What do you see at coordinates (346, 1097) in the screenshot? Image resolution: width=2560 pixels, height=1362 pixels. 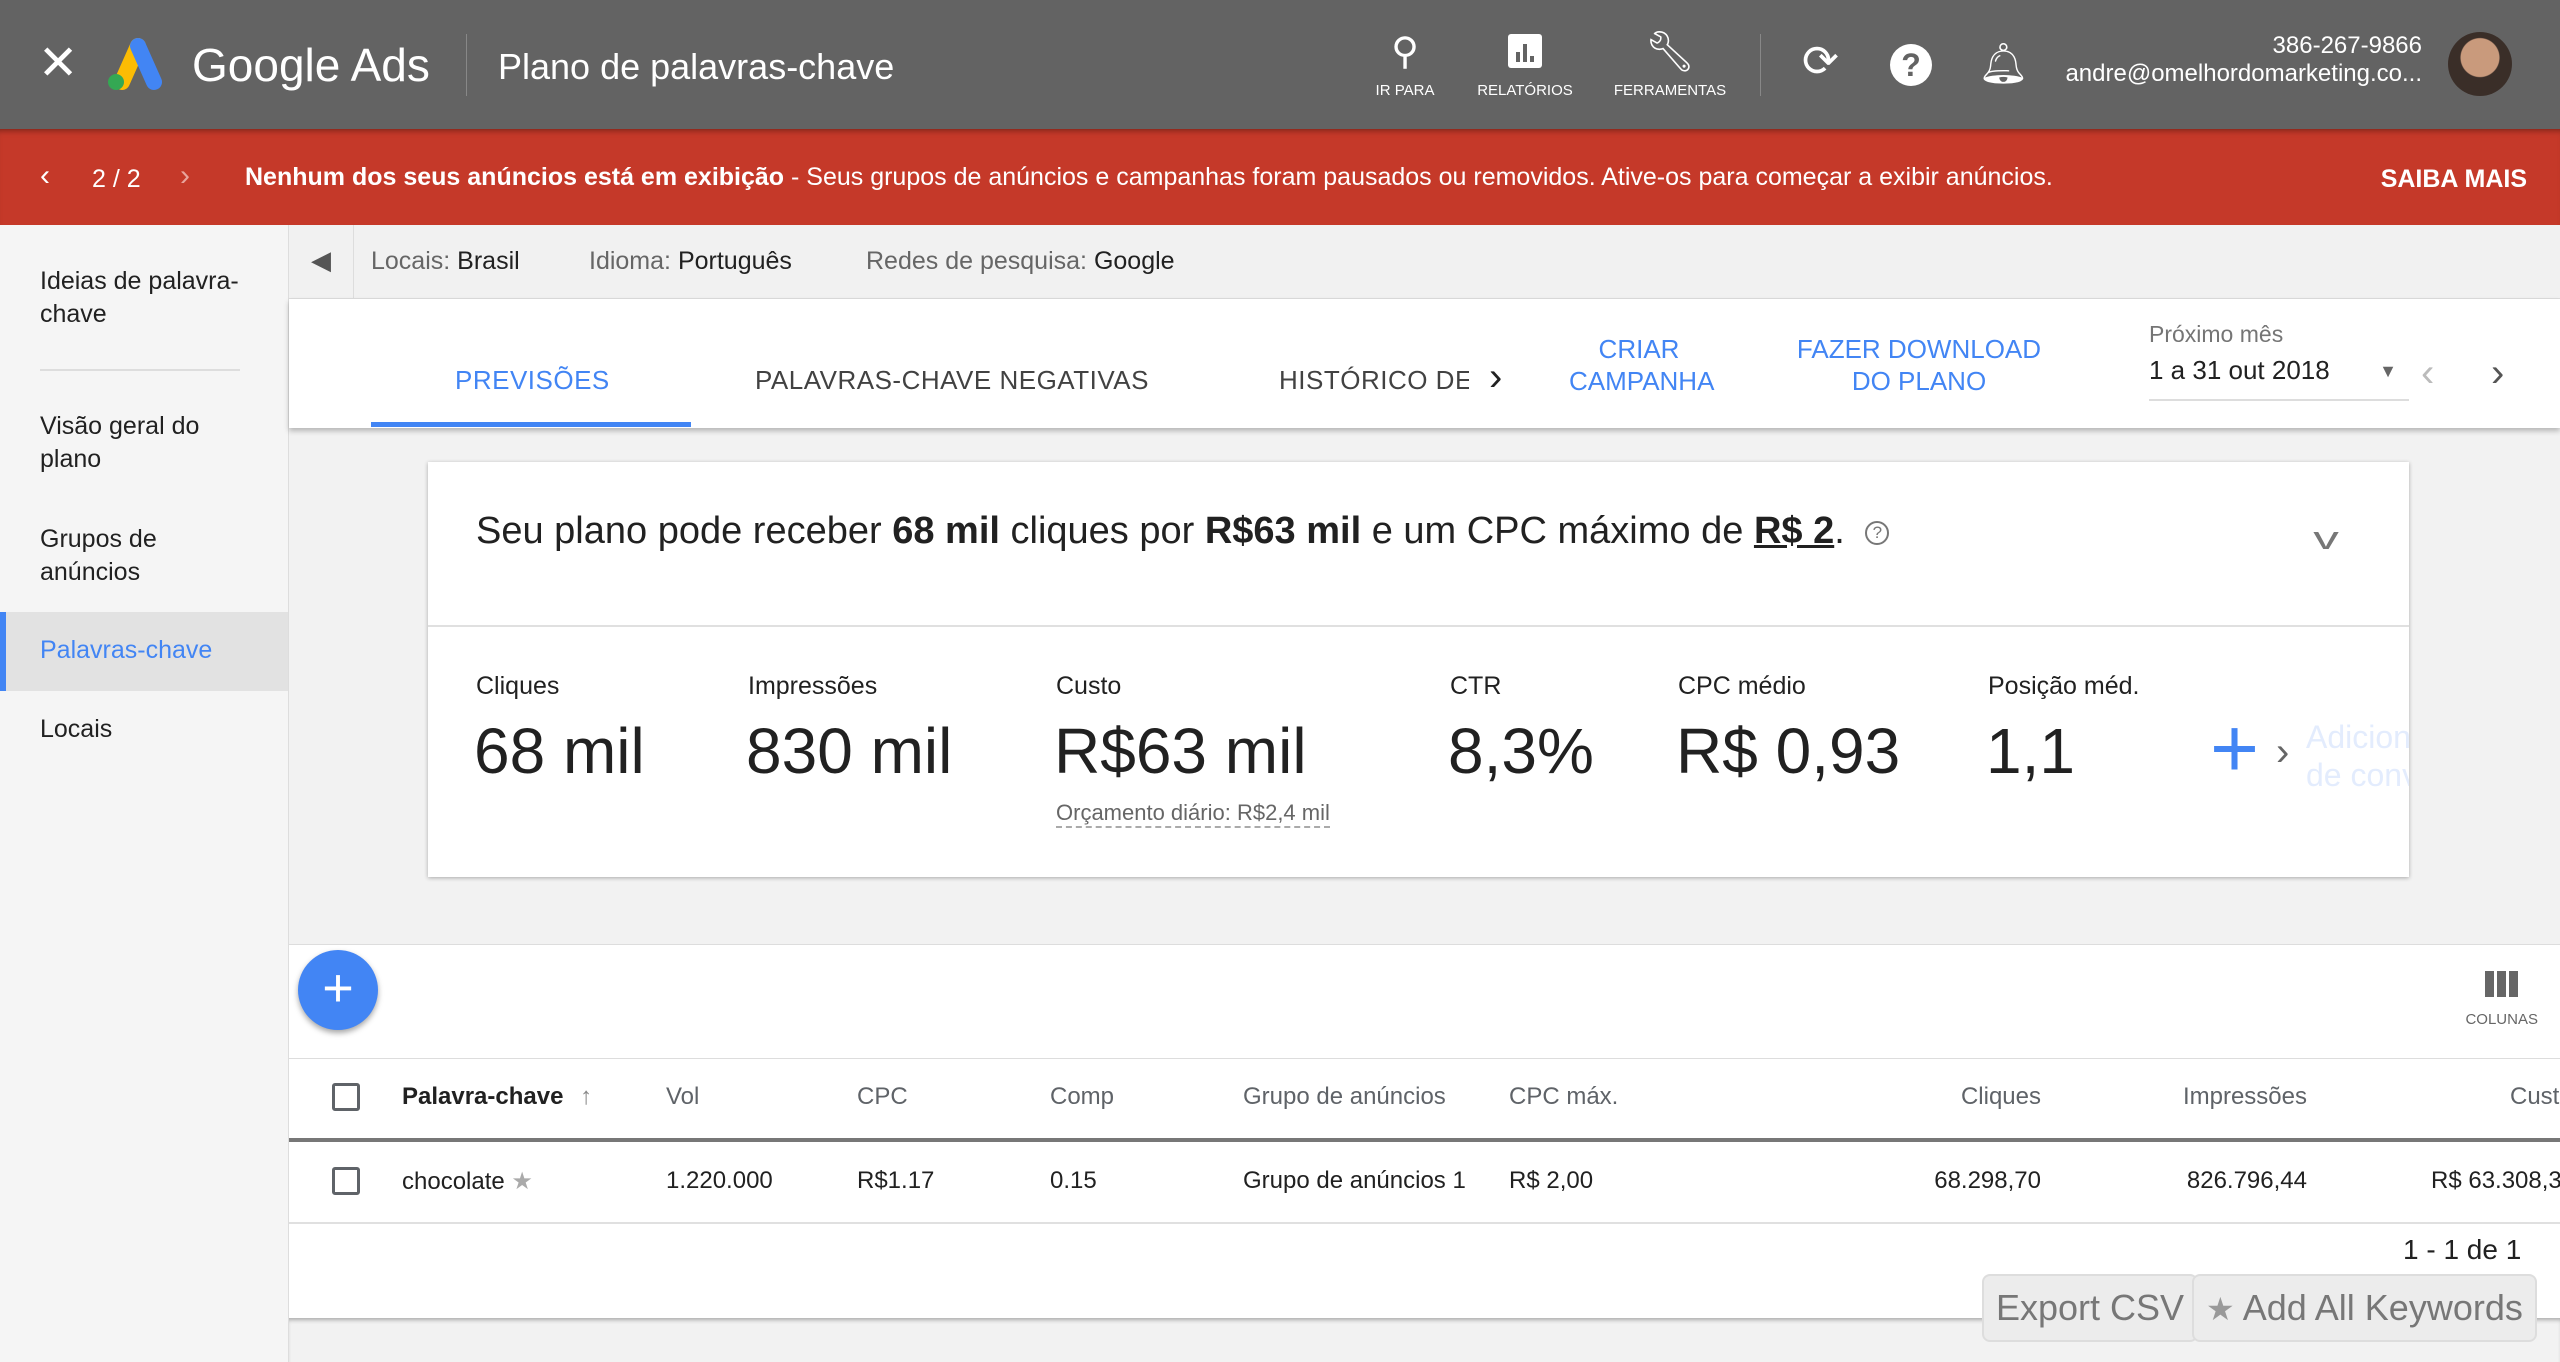 I see `select-all-checkbox` at bounding box center [346, 1097].